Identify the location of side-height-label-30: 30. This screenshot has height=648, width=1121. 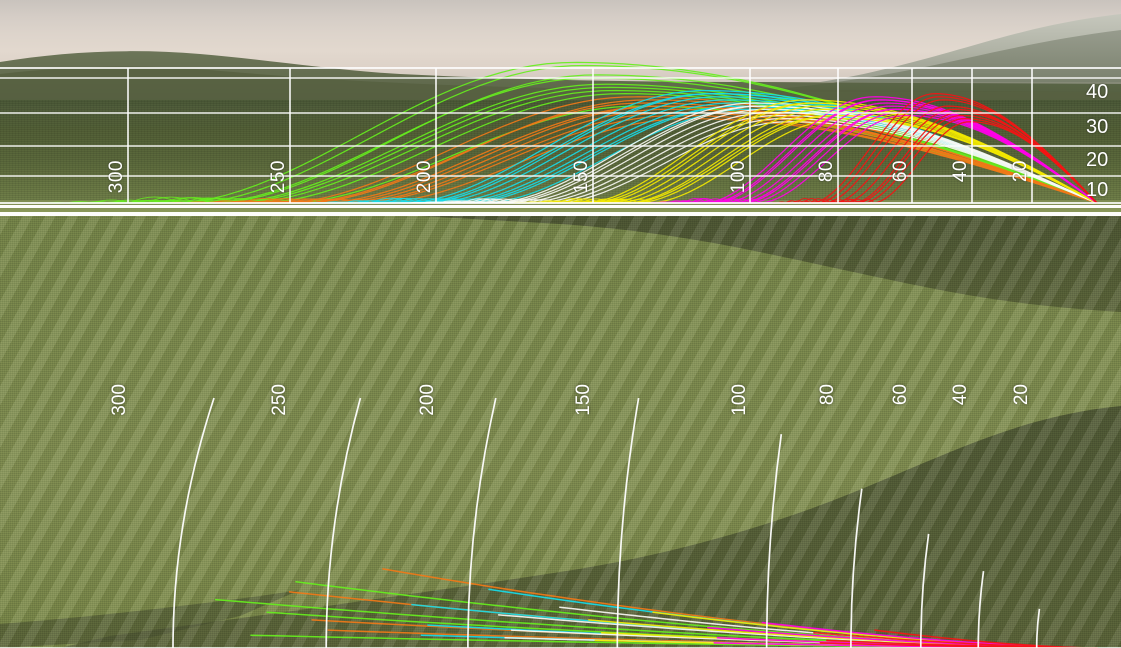
(1097, 127).